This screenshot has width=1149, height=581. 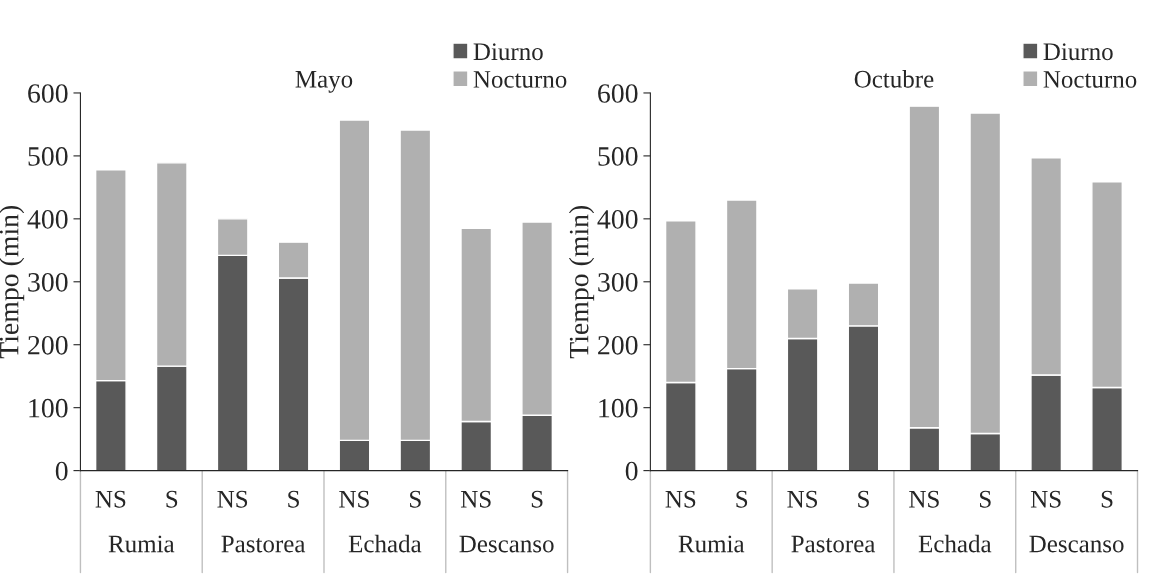 I want to click on chart-title: Mayo, so click(x=324, y=82).